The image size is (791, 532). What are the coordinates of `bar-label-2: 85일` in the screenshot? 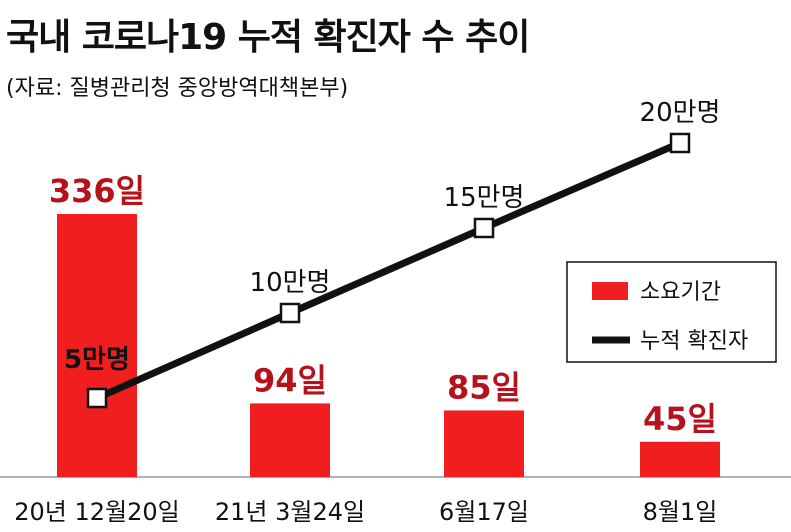 It's located at (484, 387).